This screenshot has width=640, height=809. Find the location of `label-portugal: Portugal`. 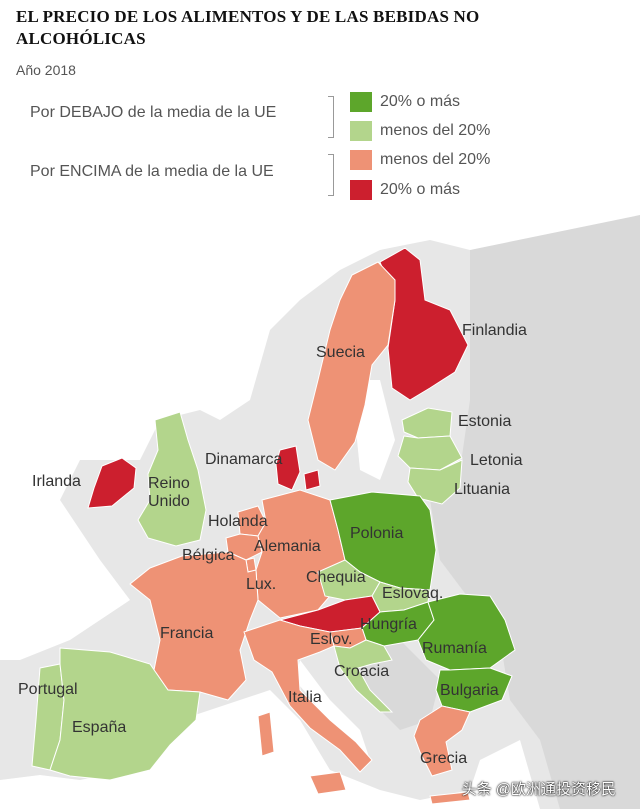

label-portugal: Portugal is located at coordinates (48, 689).